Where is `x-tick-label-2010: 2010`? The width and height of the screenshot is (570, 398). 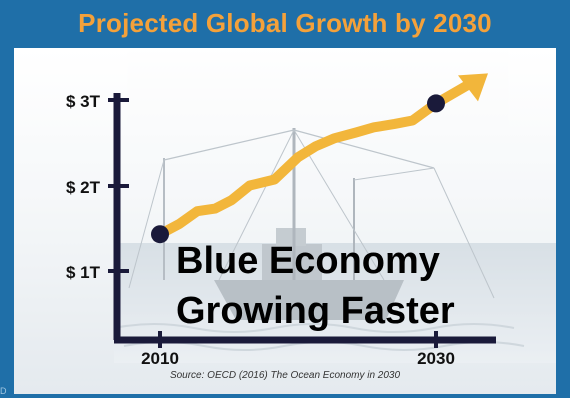 x-tick-label-2010: 2010 is located at coordinates (160, 358).